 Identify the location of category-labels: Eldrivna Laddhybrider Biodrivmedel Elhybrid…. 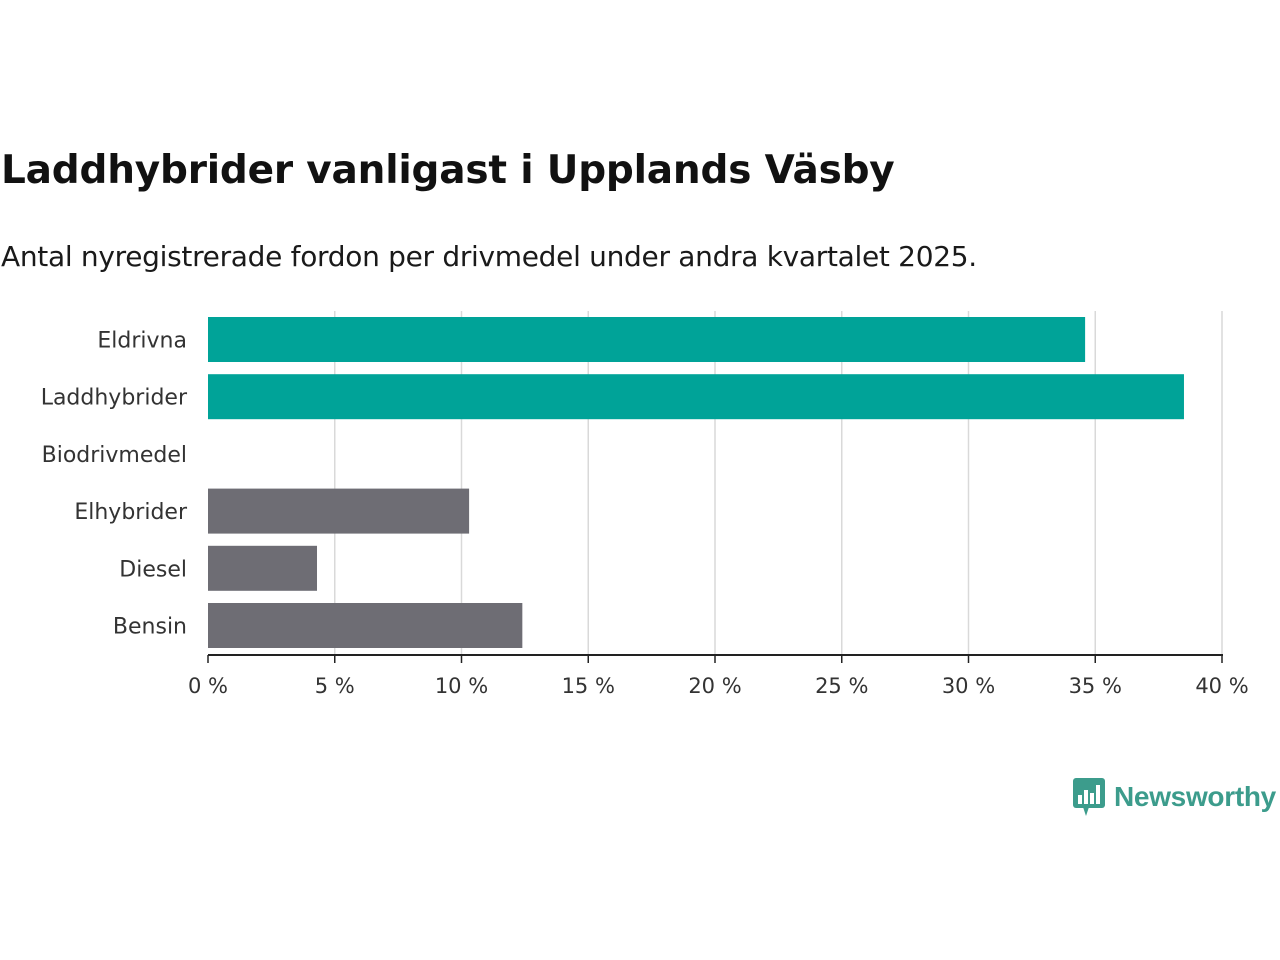
(114, 484).